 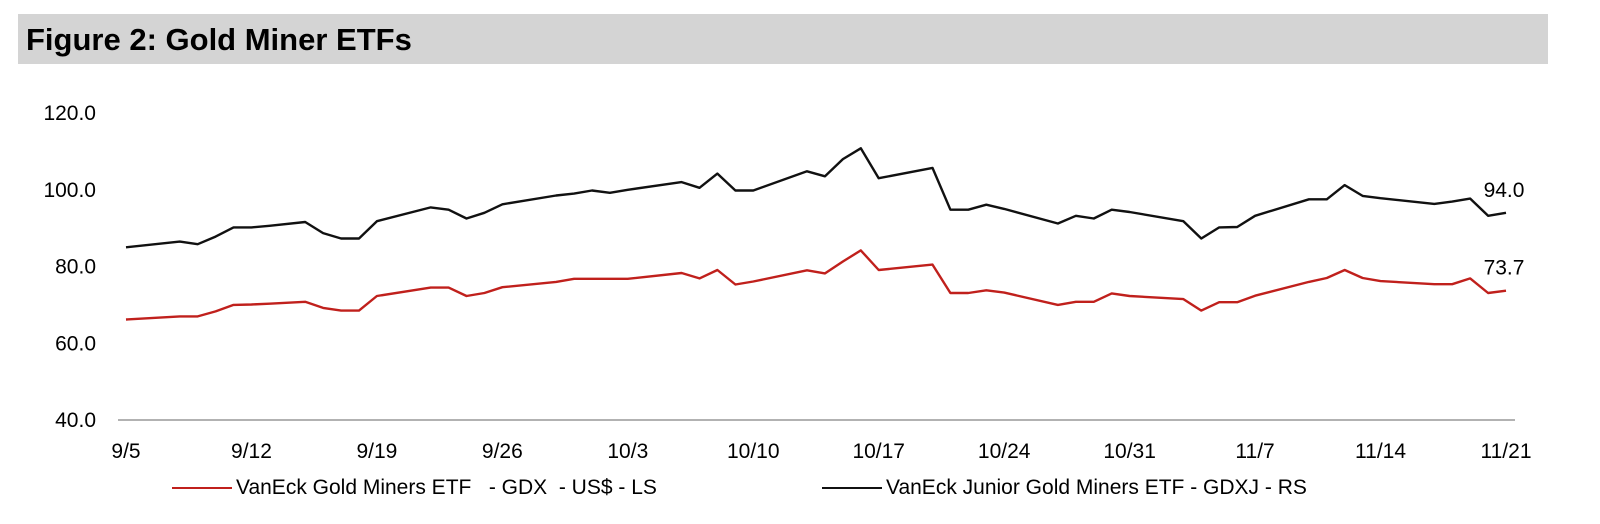 What do you see at coordinates (1254, 451) in the screenshot?
I see `x-tick-label: 11/7` at bounding box center [1254, 451].